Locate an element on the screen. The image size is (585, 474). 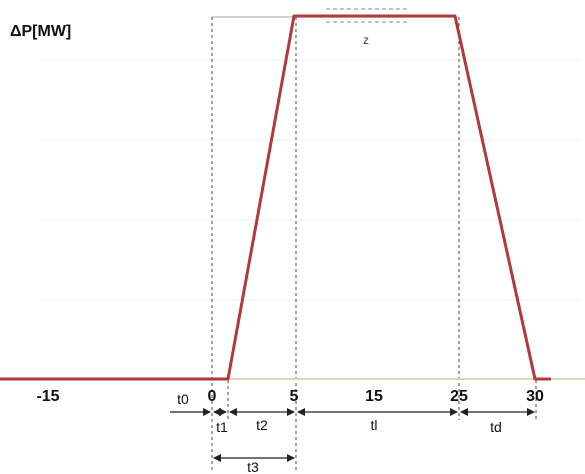
td-label: td is located at coordinates (496, 427).